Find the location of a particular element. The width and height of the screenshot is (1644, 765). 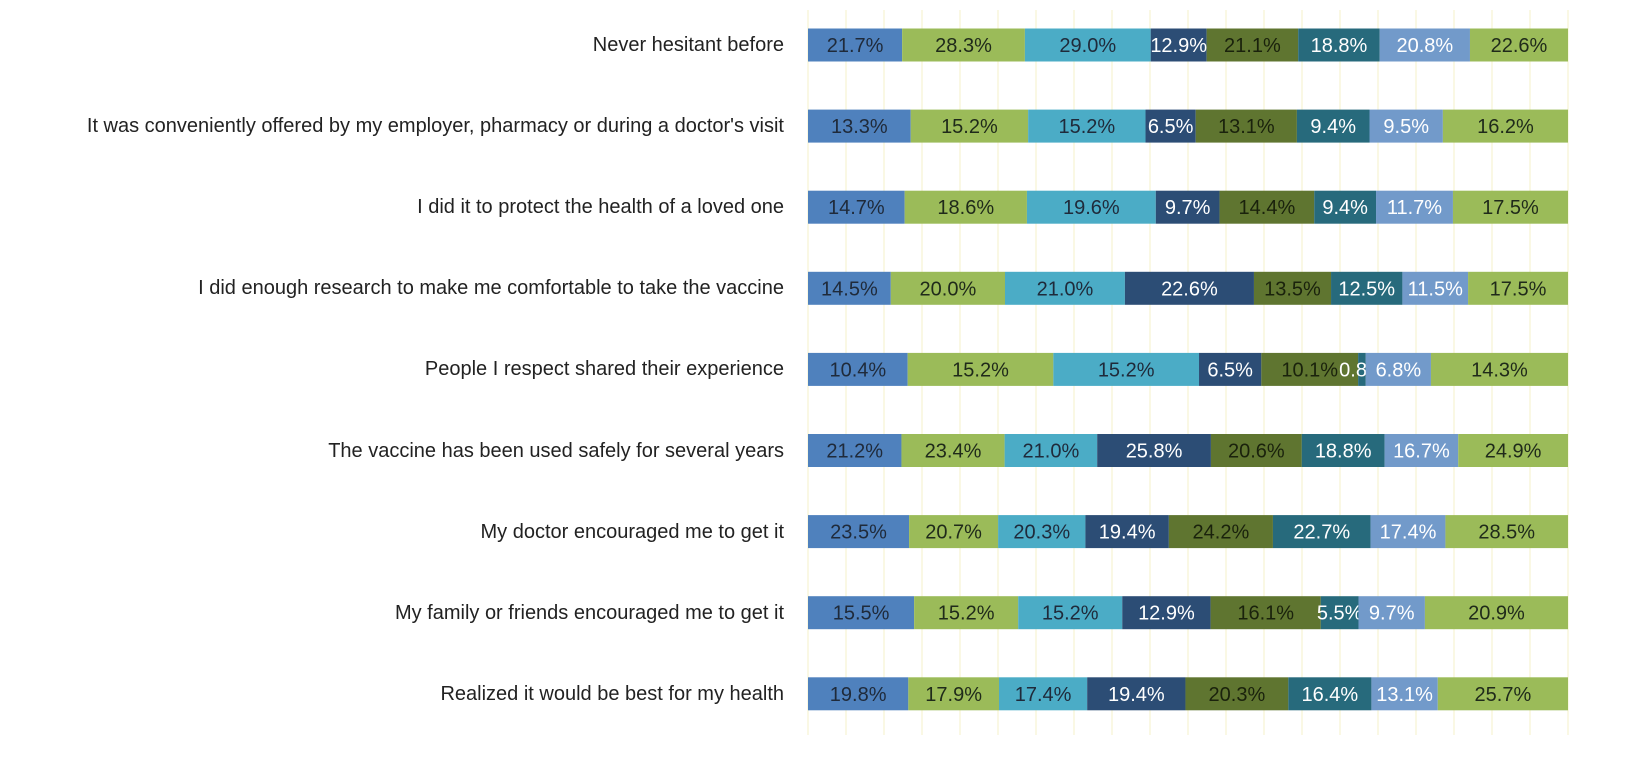

data-label: 20.6% is located at coordinates (1256, 452).